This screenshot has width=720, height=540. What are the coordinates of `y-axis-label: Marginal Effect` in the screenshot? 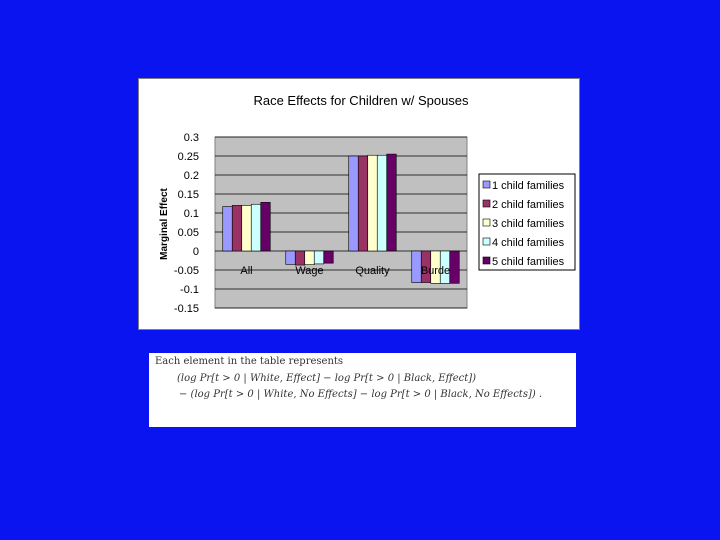 It's located at (164, 223).